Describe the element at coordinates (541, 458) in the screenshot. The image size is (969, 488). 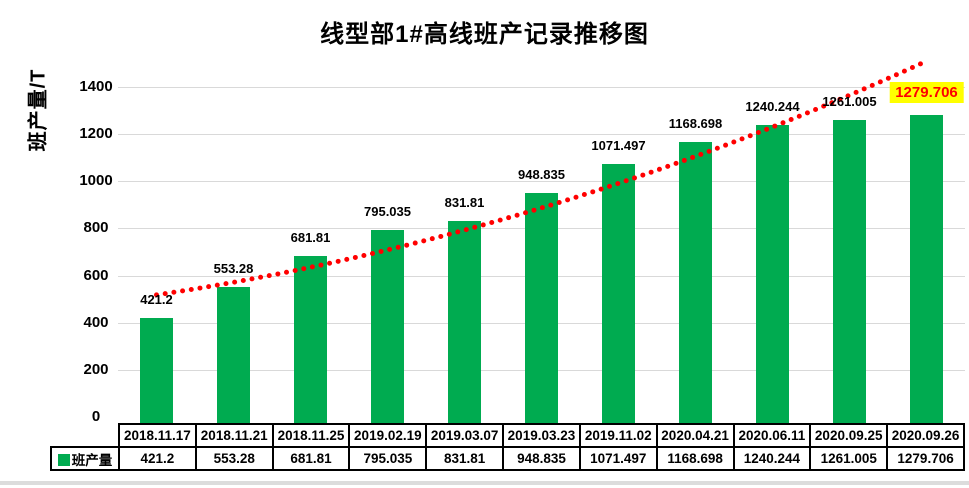
I see `table-value-cell: 948.835` at that location.